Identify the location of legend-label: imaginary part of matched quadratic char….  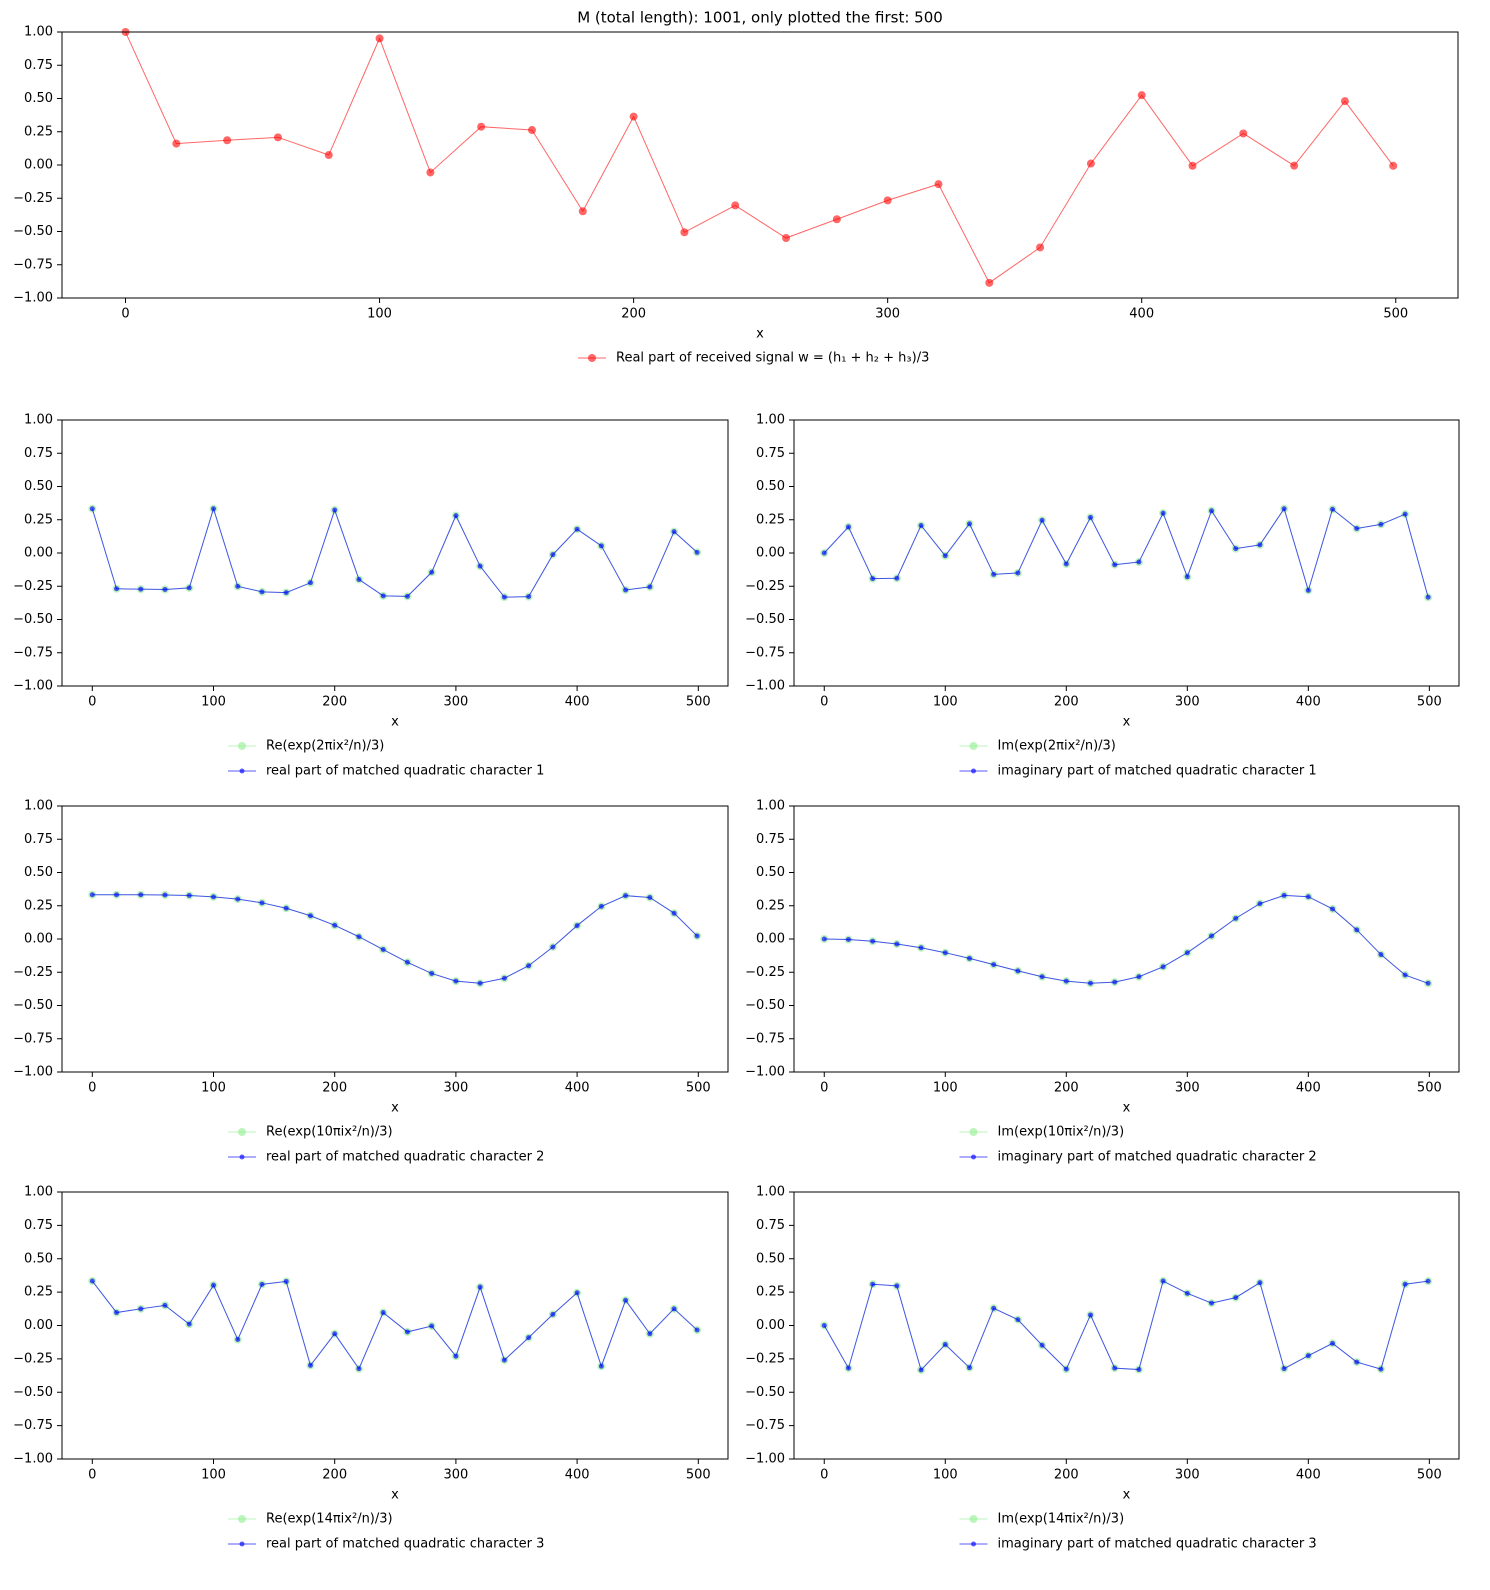
(1157, 771).